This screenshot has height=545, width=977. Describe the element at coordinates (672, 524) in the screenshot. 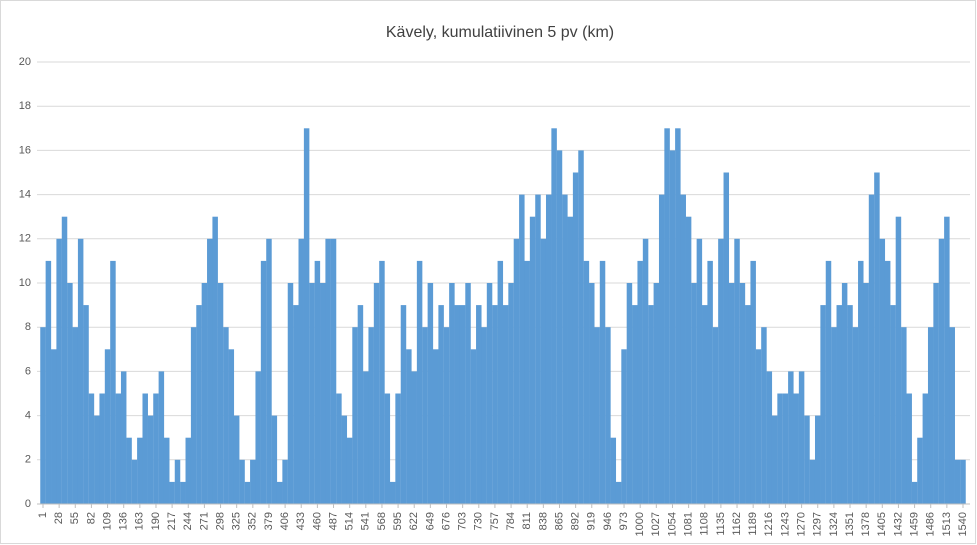

I see `x-tick-label: 1054` at that location.